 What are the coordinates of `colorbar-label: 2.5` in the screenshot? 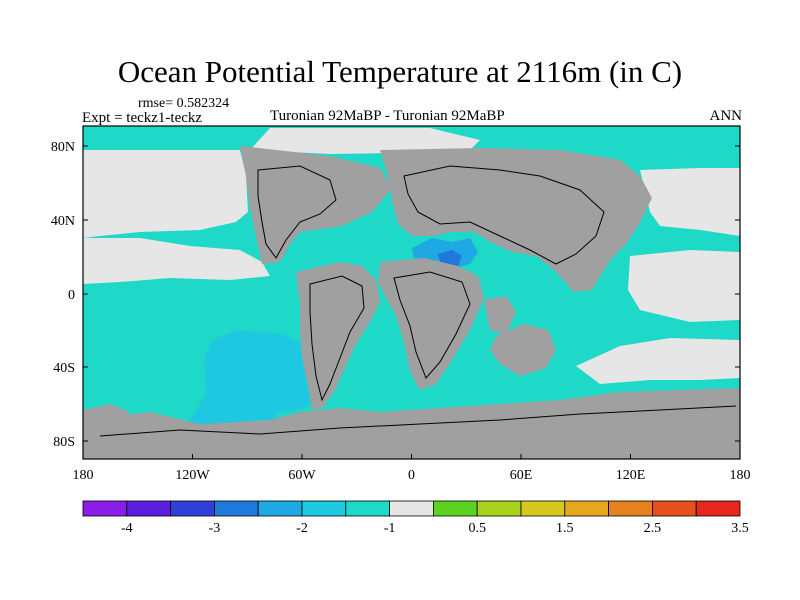 It's located at (653, 528).